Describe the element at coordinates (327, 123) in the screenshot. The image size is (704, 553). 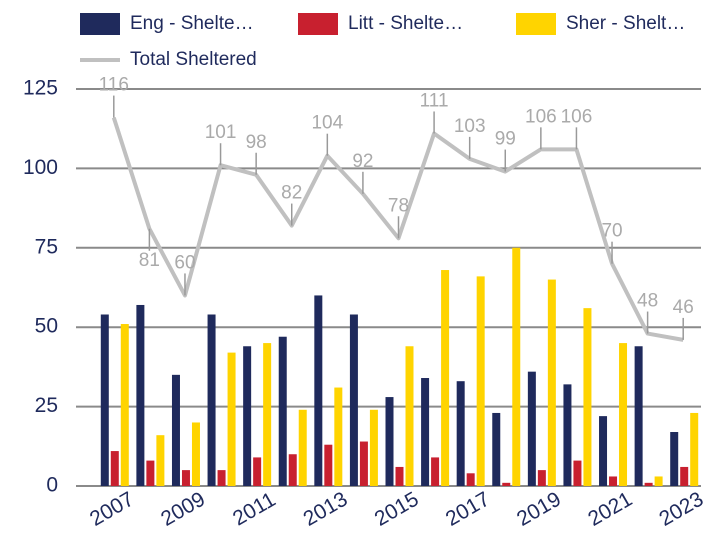
I see `data-label: 104` at that location.